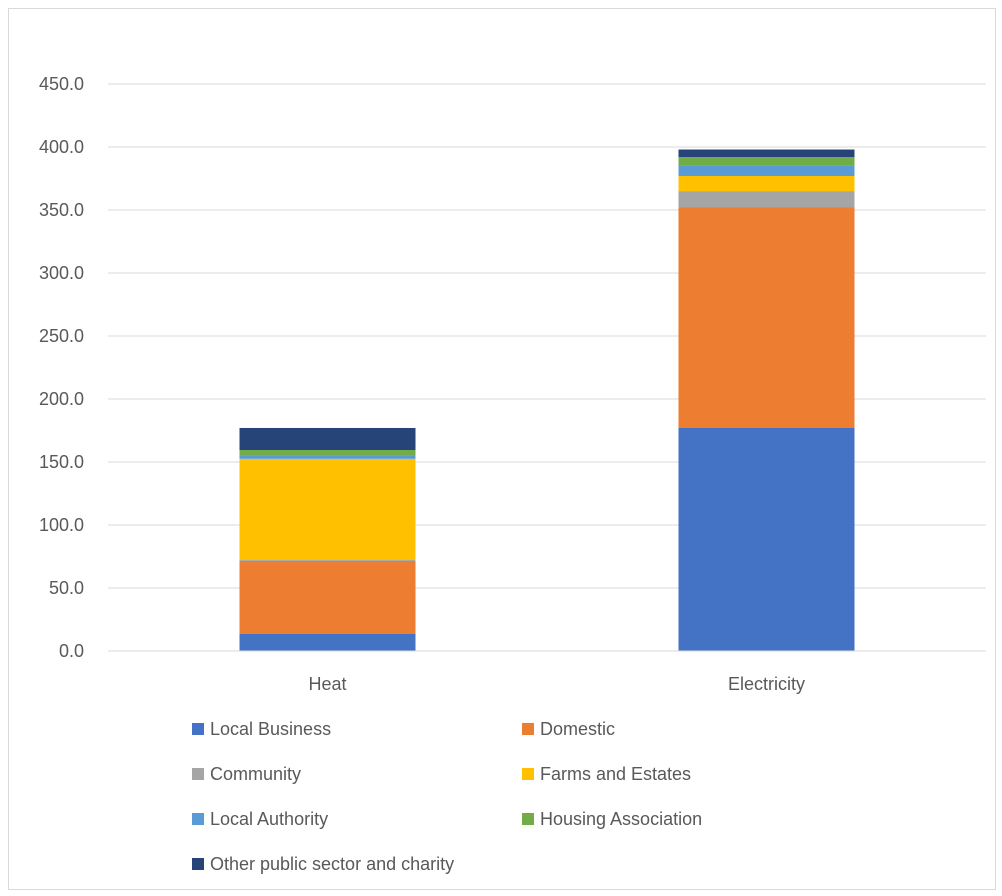 The width and height of the screenshot is (1002, 896). I want to click on legend-item: Community, so click(357, 774).